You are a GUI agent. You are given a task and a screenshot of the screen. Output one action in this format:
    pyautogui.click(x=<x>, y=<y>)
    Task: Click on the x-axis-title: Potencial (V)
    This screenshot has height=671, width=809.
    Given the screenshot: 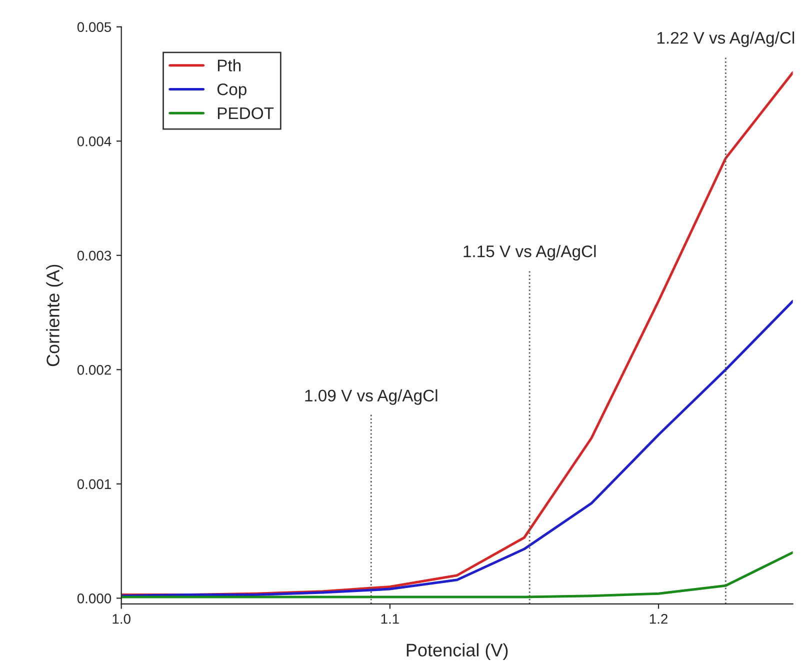 What is the action you would take?
    pyautogui.click(x=457, y=651)
    